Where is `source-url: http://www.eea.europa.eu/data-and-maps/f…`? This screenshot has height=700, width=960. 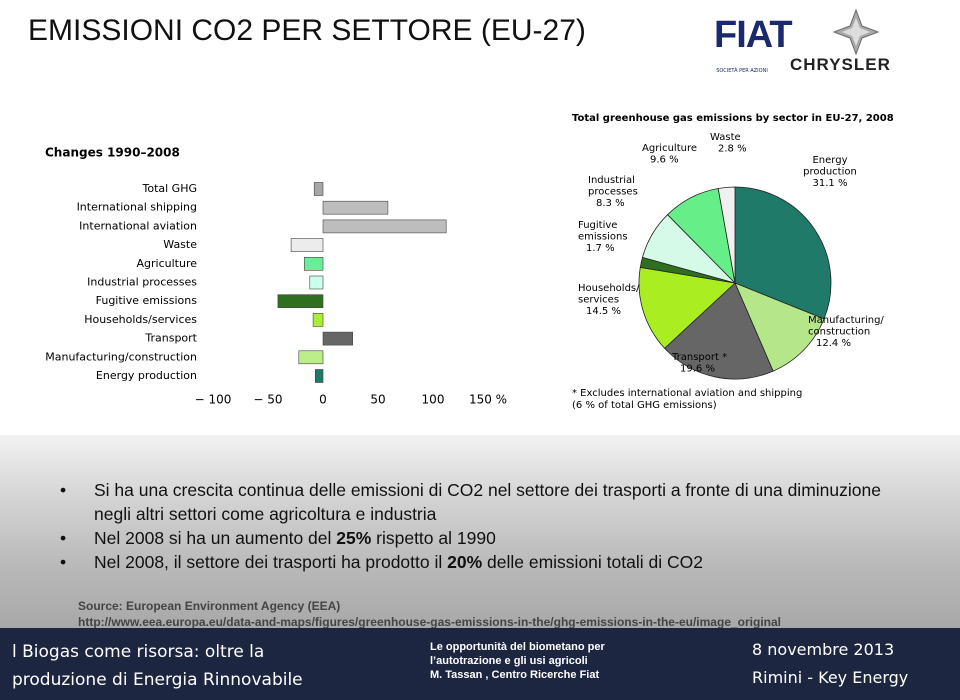
source-url: http://www.eea.europa.eu/data-and-maps/f… is located at coordinates (429, 622).